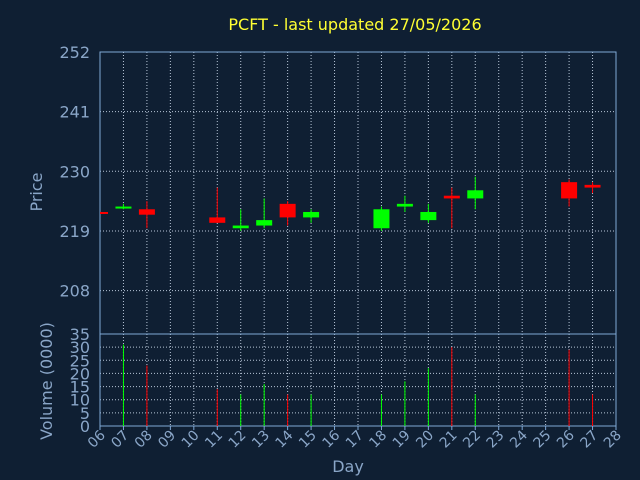 The width and height of the screenshot is (640, 480). I want to click on volume-tick-label: 25, so click(80, 360).